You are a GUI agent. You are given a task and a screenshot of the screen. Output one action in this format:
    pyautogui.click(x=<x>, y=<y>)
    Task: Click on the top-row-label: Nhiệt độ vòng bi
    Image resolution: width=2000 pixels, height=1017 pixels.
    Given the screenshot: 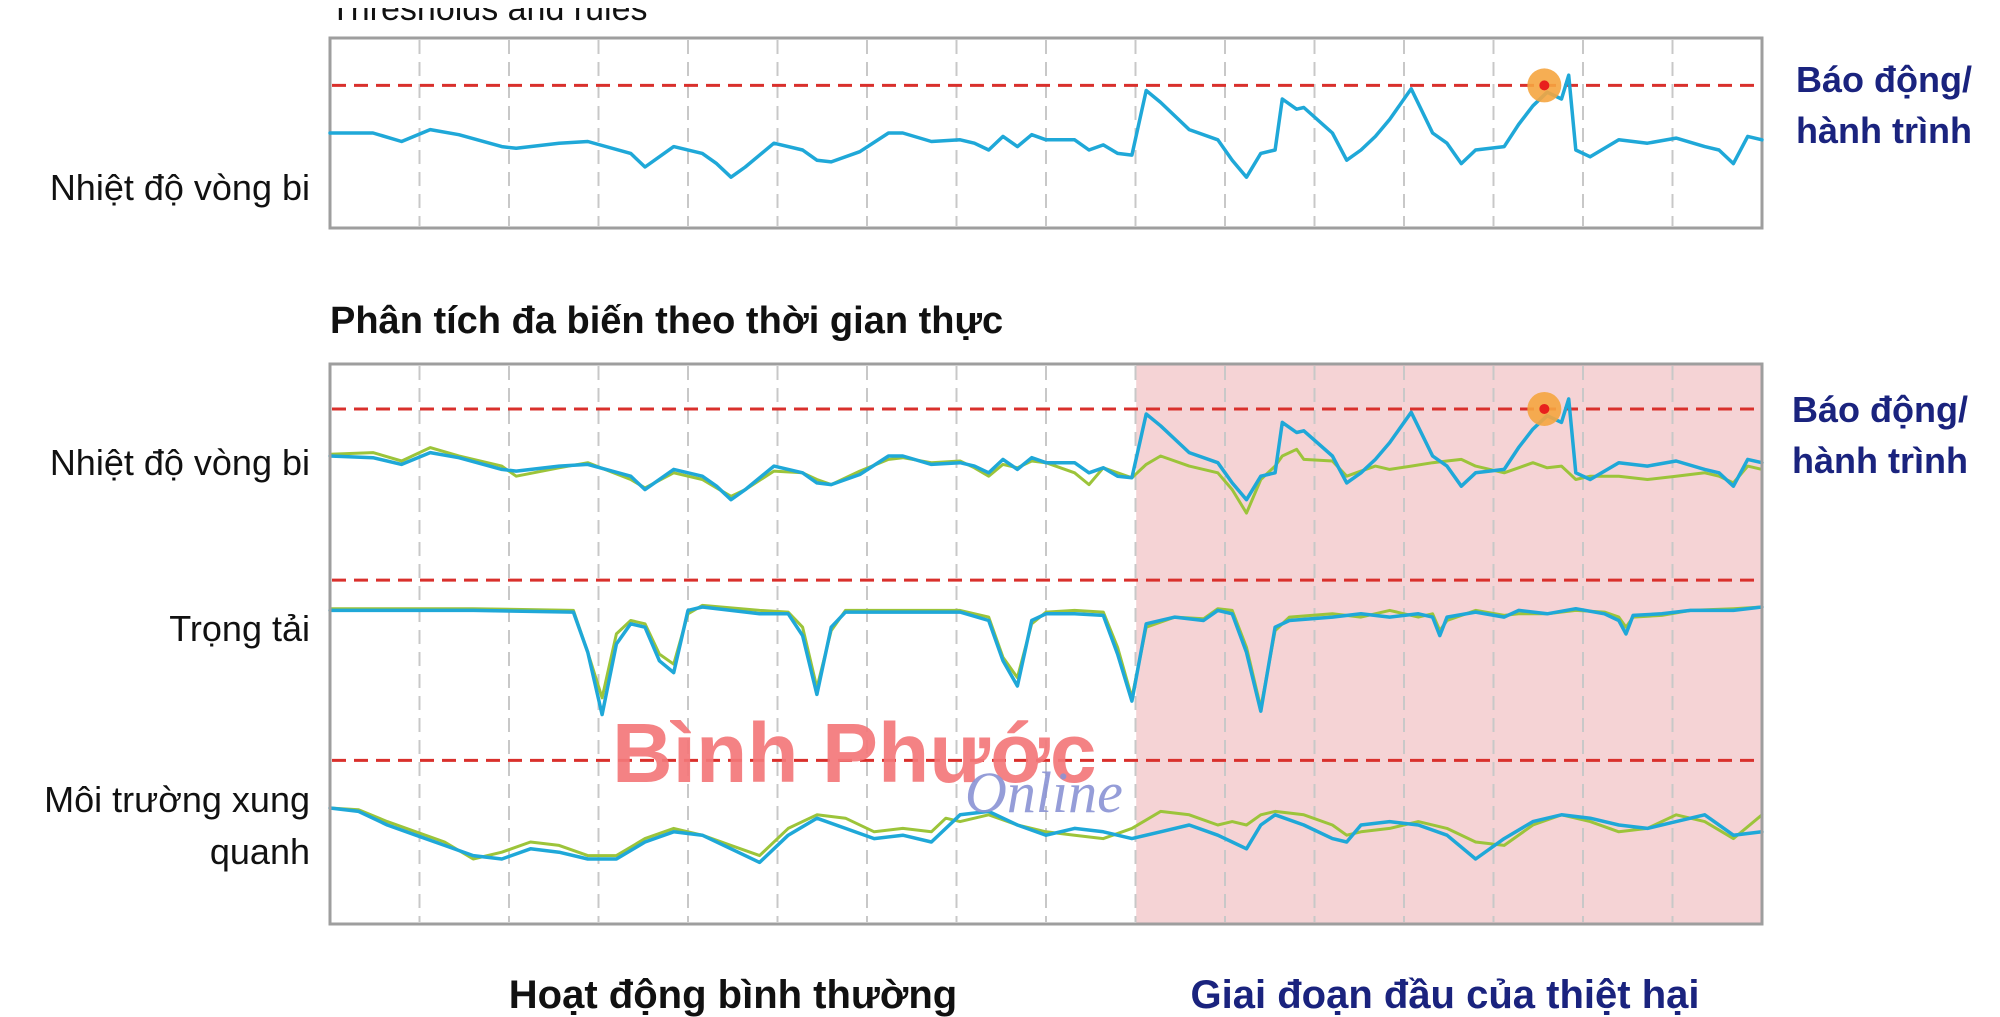 What is the action you would take?
    pyautogui.click(x=180, y=187)
    